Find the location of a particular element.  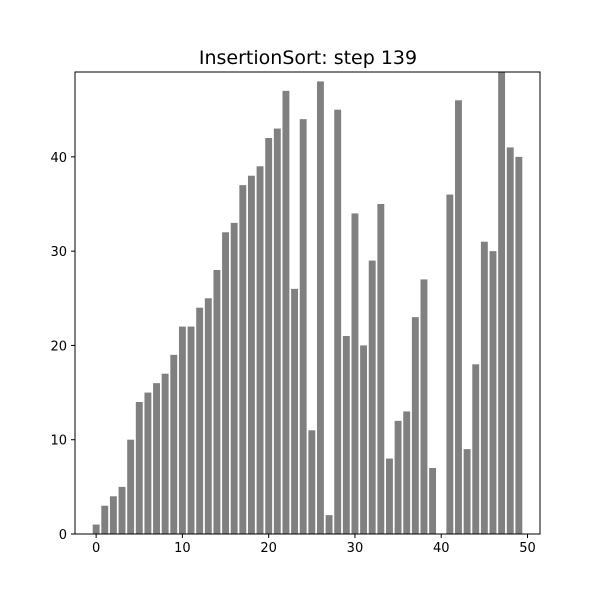

y-tick-label-40: 40 is located at coordinates (58, 158).